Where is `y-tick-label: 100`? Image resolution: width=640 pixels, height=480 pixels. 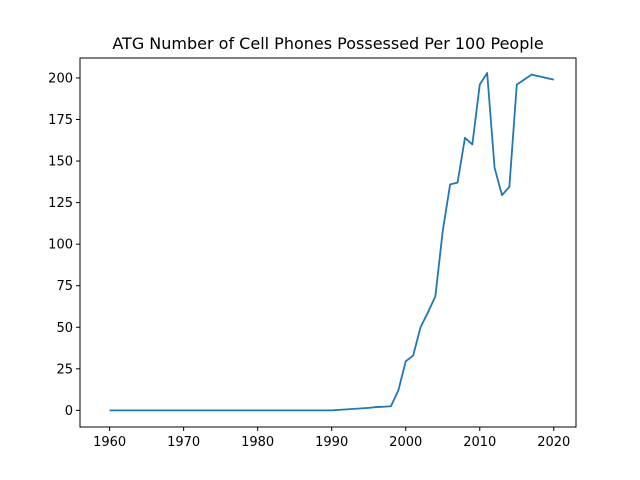
y-tick-label: 100 is located at coordinates (60, 245).